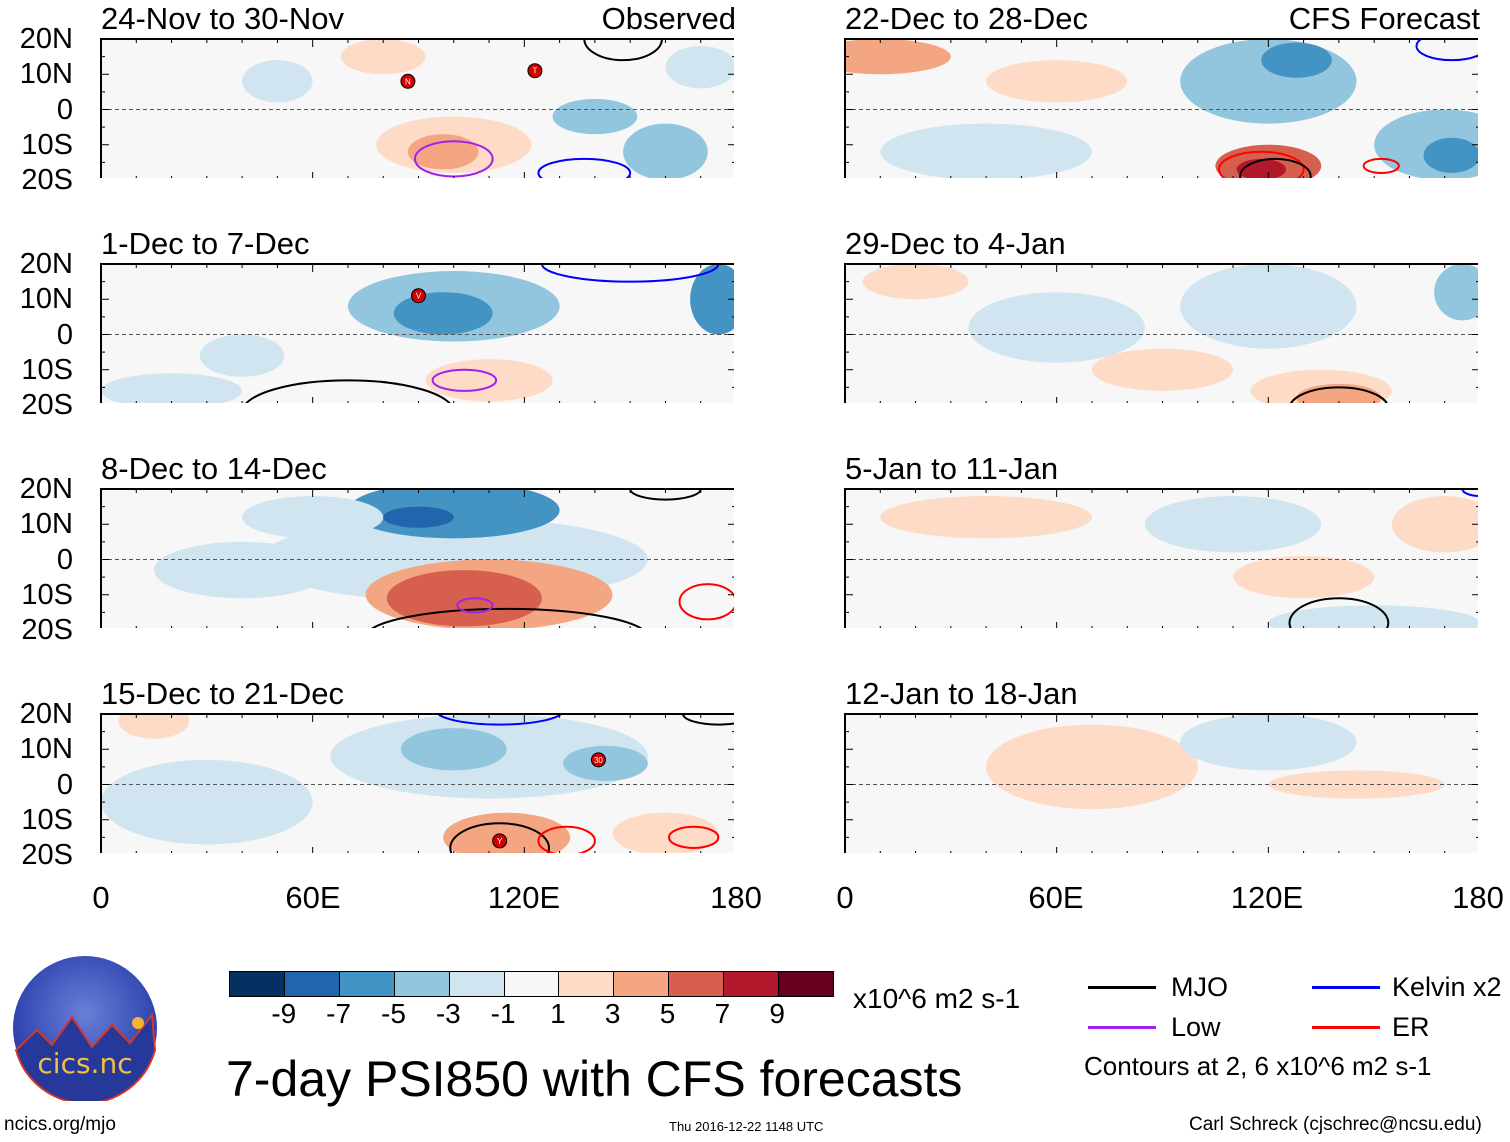 This screenshot has width=1510, height=1142. I want to click on panel-title: 1-Dec to 7-Dec, so click(205, 243).